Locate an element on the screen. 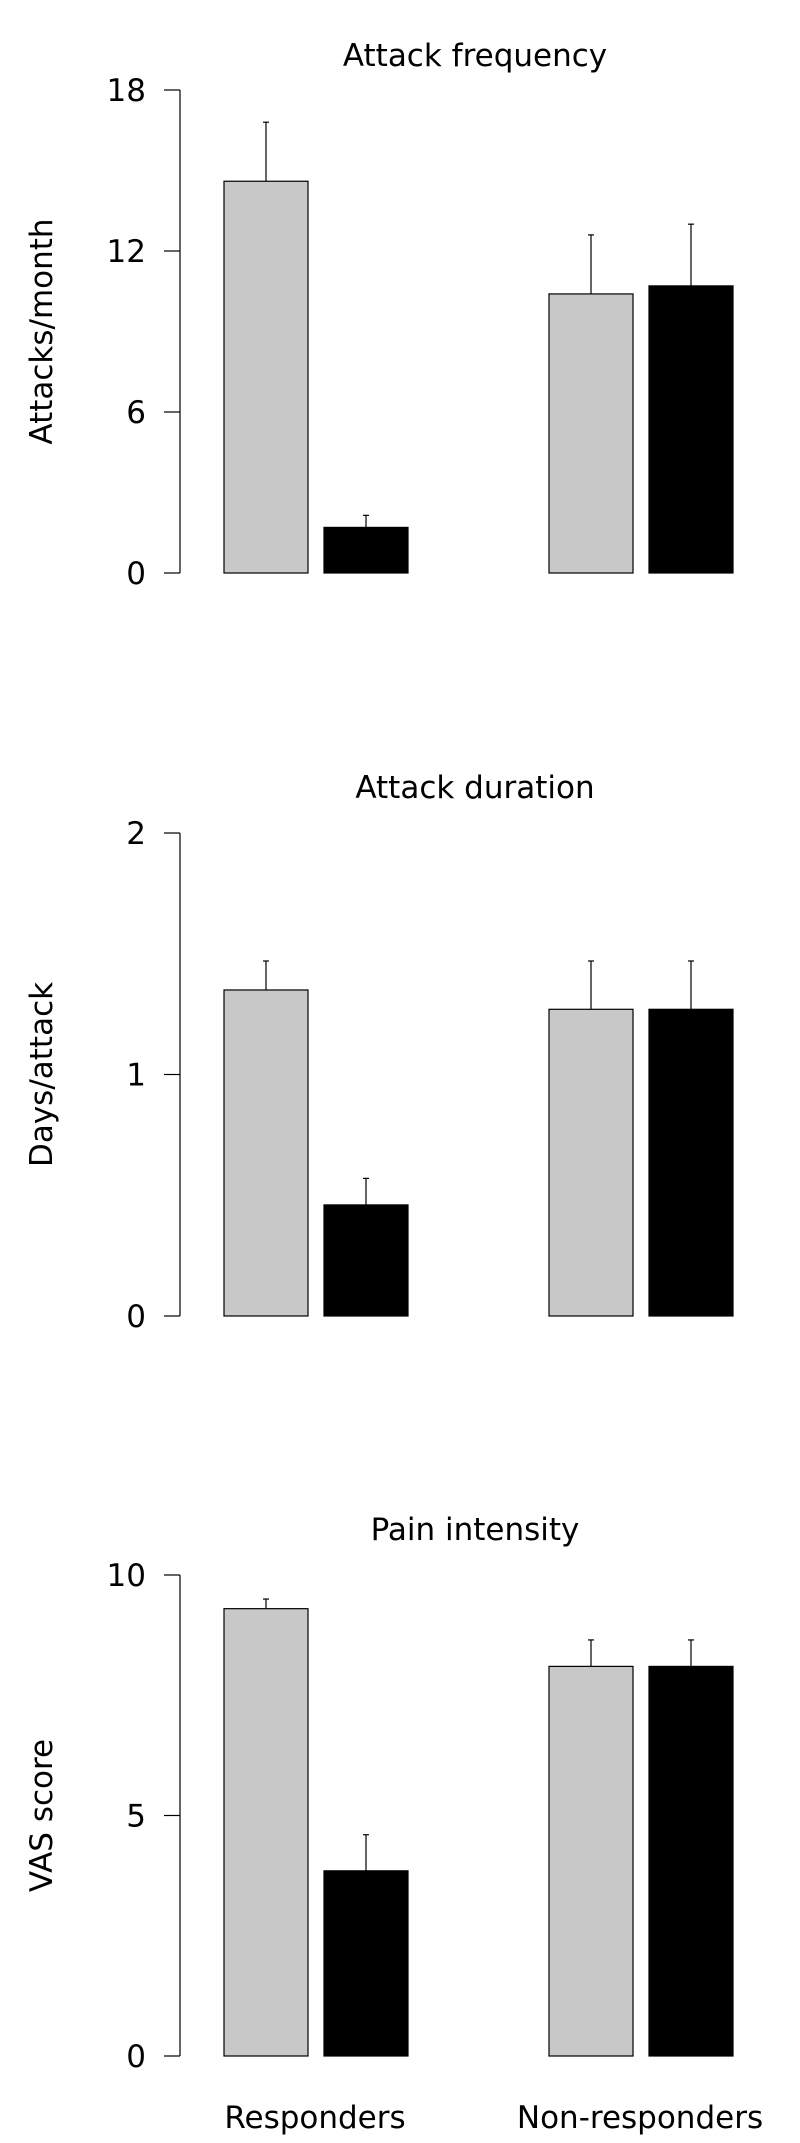 This screenshot has width=800, height=2143. y-tick-label-1-3: 18 is located at coordinates (126, 91).